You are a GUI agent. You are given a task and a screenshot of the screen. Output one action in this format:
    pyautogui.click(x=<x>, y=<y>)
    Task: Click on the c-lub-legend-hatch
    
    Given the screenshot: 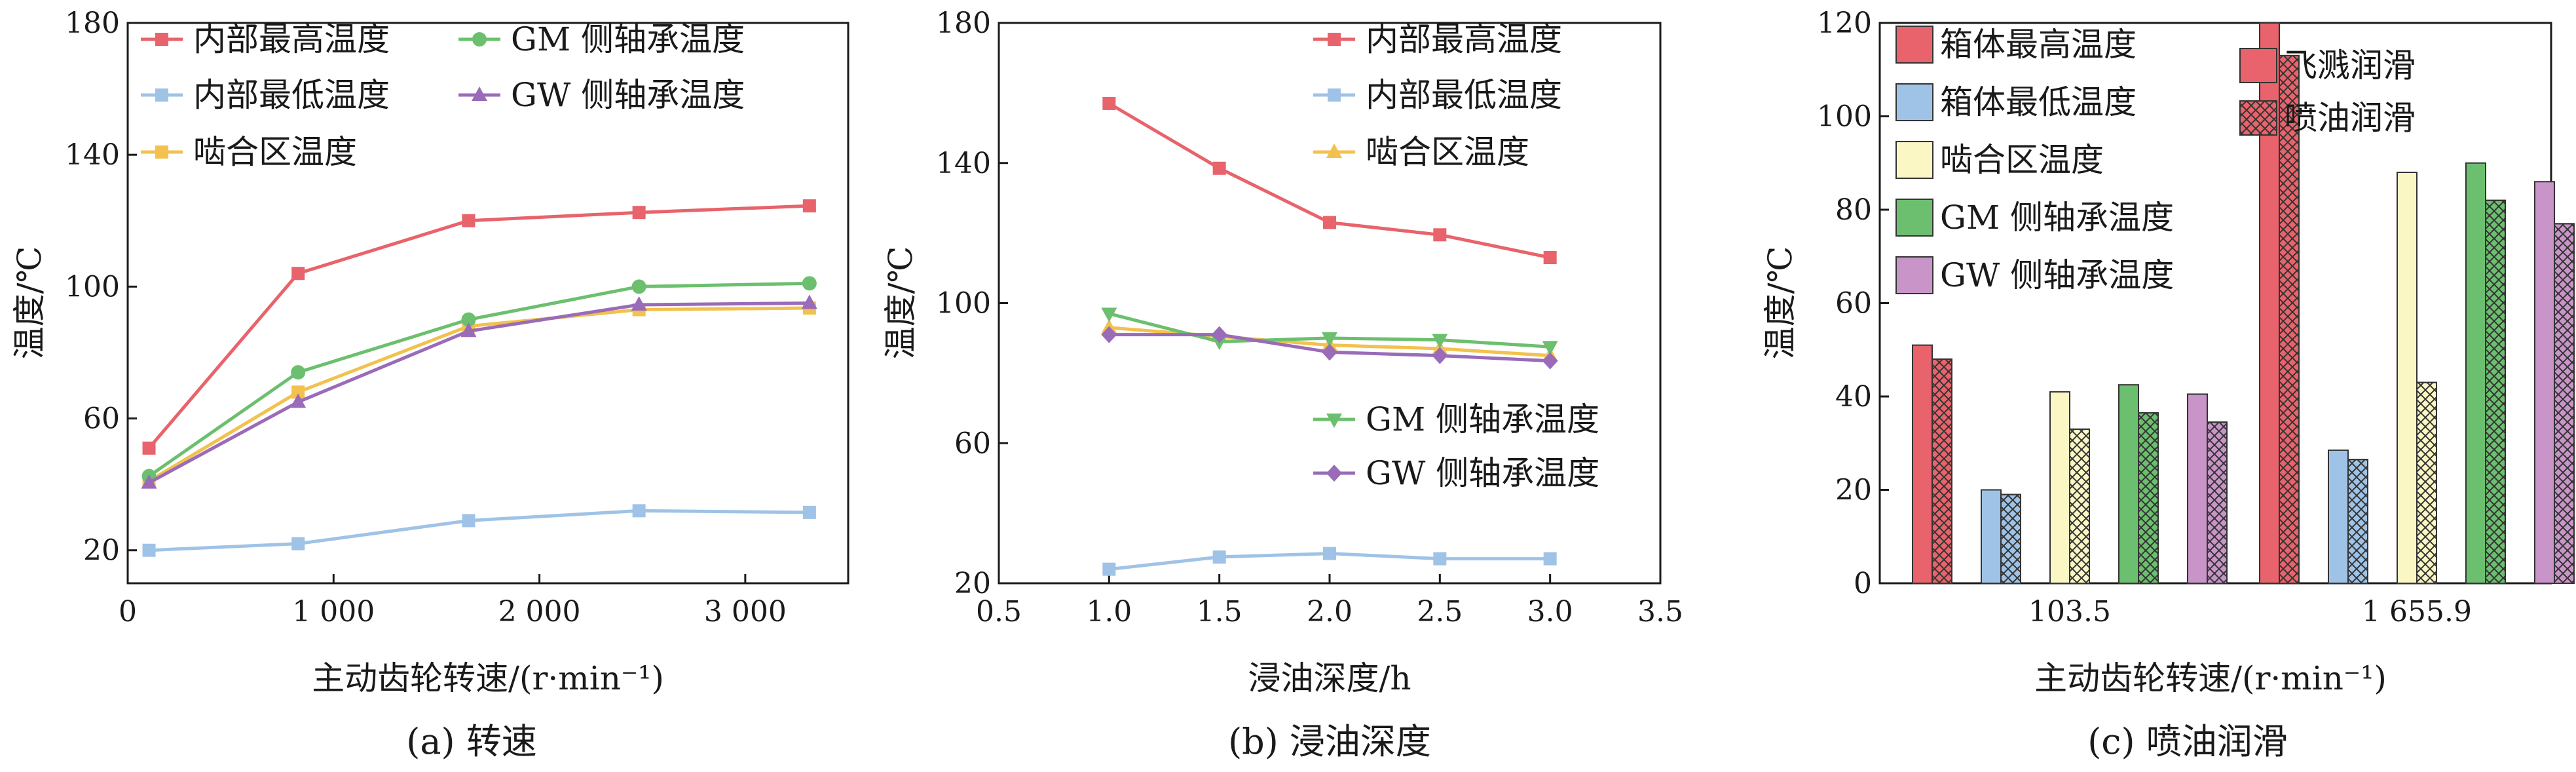 What is the action you would take?
    pyautogui.click(x=2258, y=118)
    